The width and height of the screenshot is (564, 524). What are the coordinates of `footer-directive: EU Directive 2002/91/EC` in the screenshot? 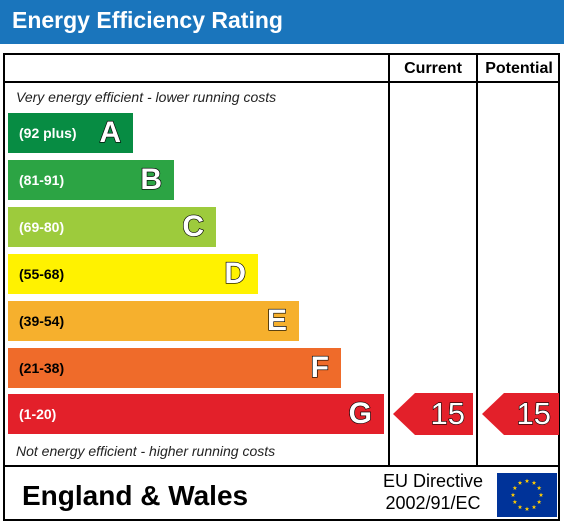 It's located at (433, 492).